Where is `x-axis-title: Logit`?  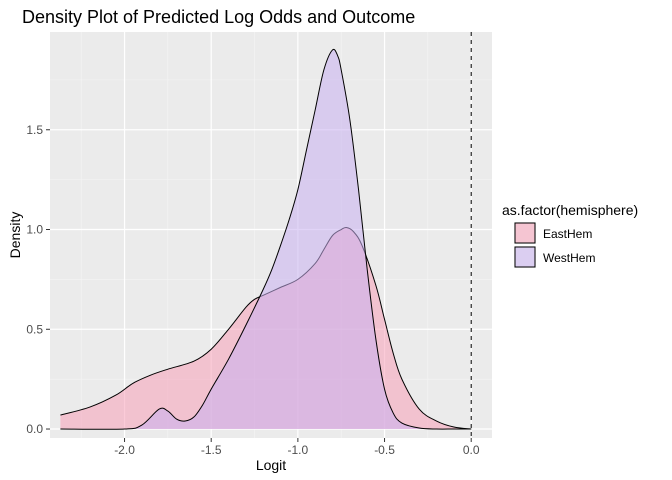 x-axis-title: Logit is located at coordinates (271, 465).